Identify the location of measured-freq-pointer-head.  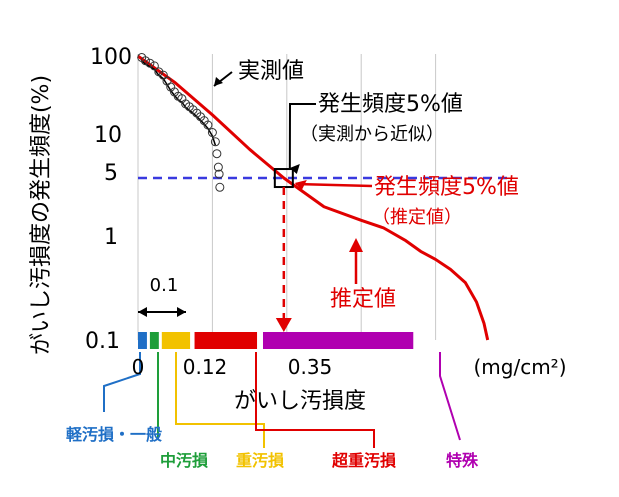
(294, 169).